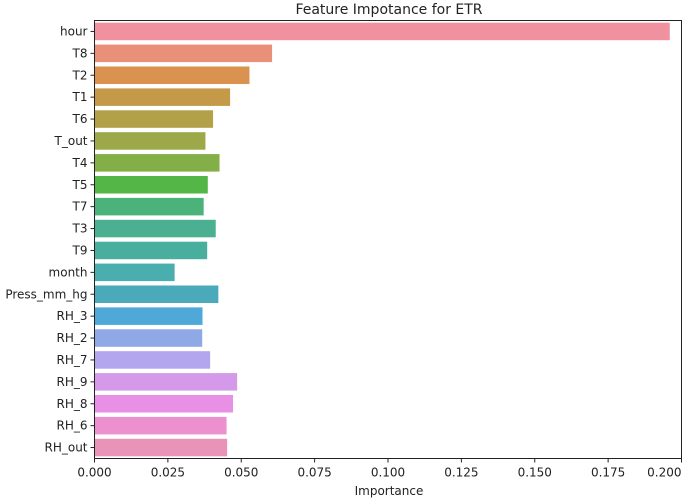 Image resolution: width=685 pixels, height=499 pixels. What do you see at coordinates (72, 426) in the screenshot?
I see `y-tick-label: RH_6` at bounding box center [72, 426].